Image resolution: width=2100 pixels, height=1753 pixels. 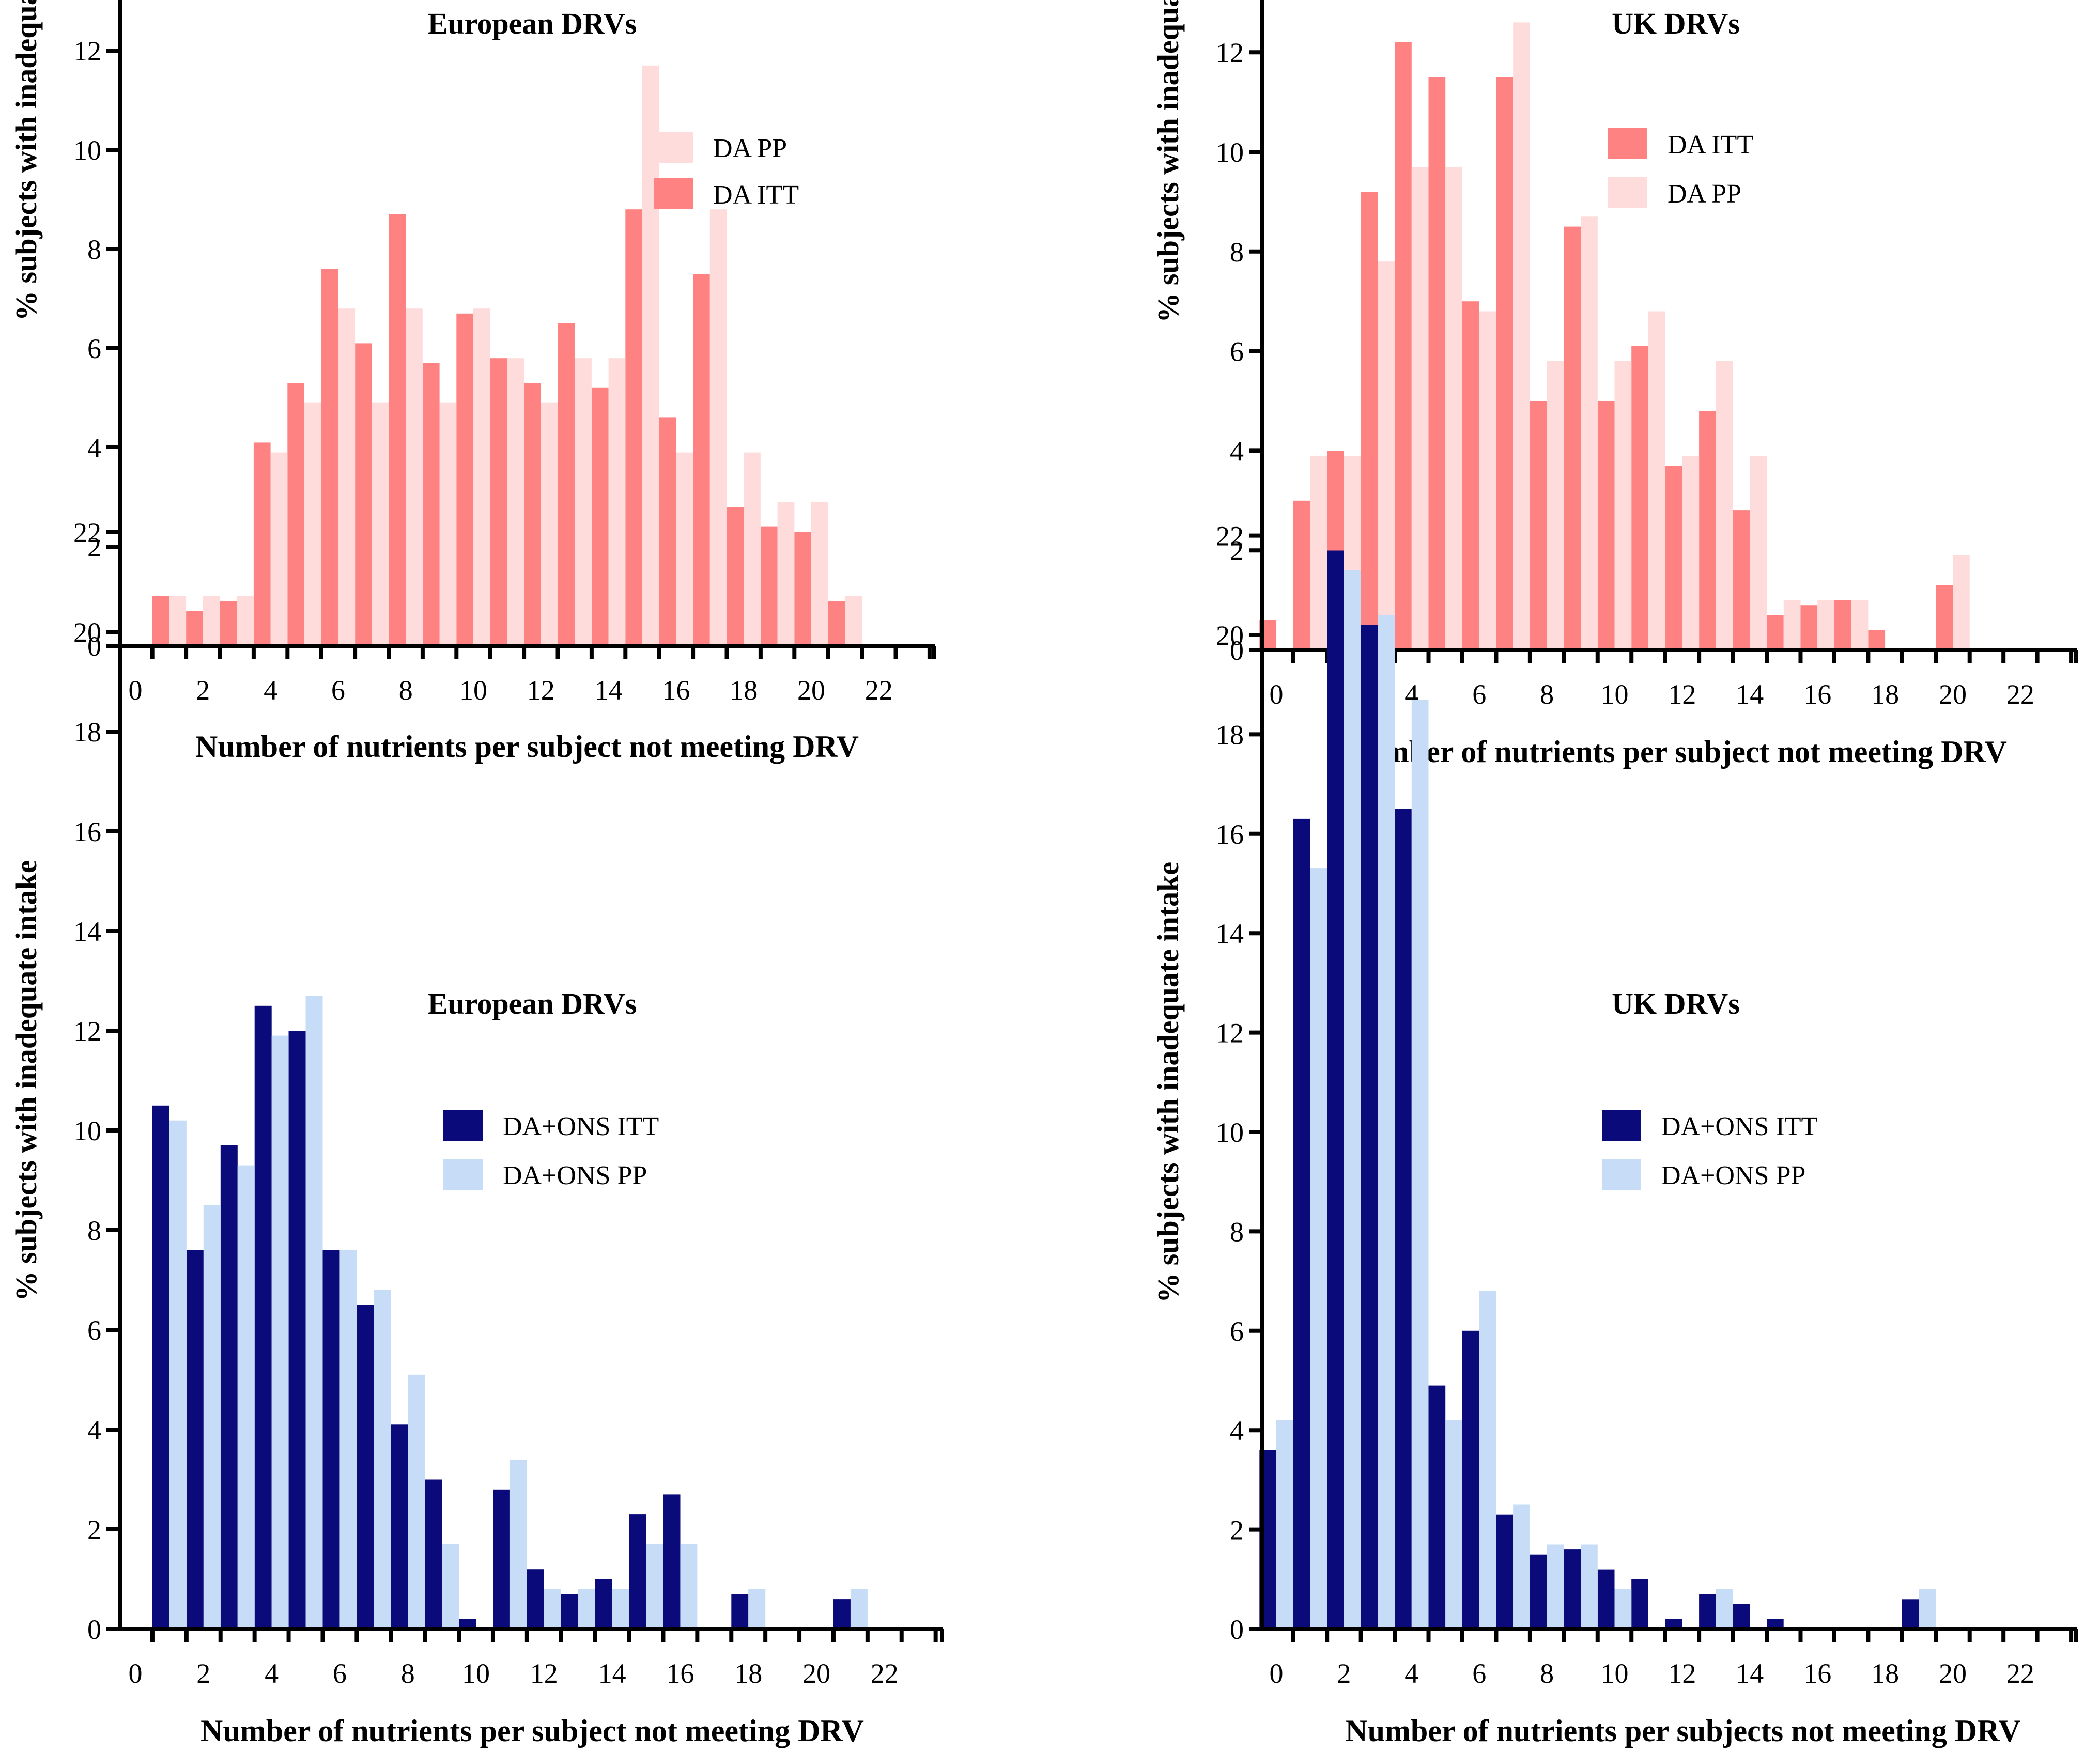 I want to click on bar-da-ons-pp-x0, so click(x=1284, y=1524).